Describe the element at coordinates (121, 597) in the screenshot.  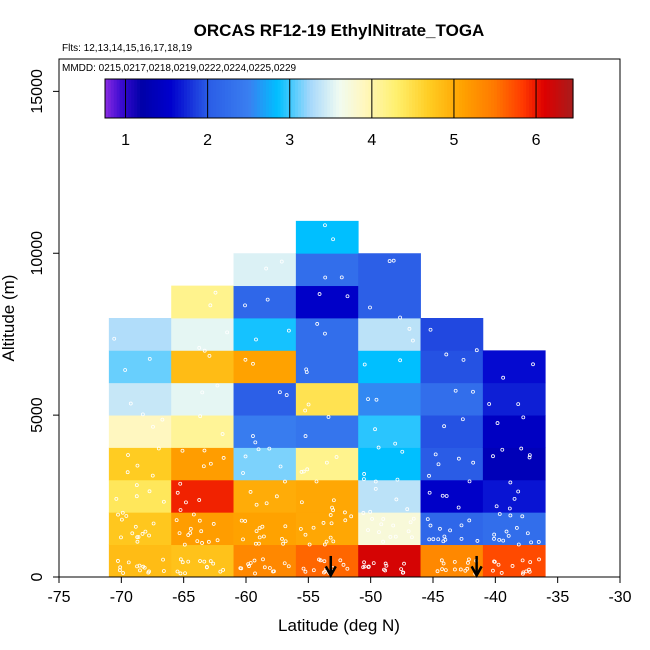
I see `x-tick-label: -70` at that location.